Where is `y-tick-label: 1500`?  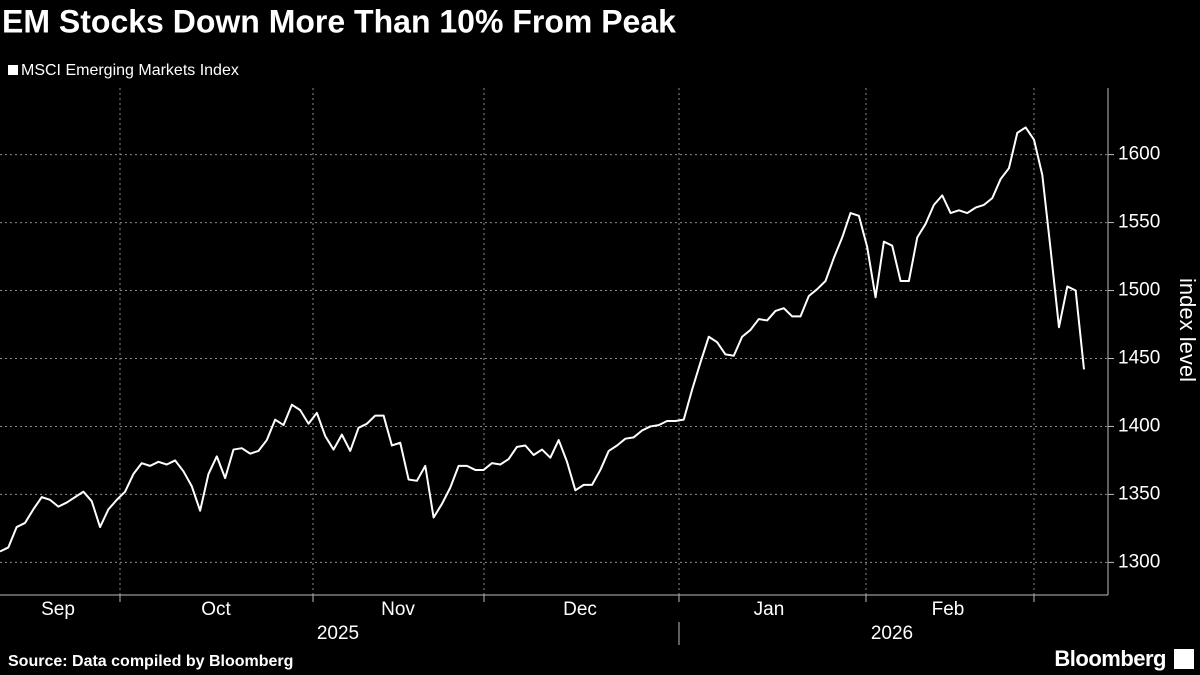
y-tick-label: 1500 is located at coordinates (1139, 290).